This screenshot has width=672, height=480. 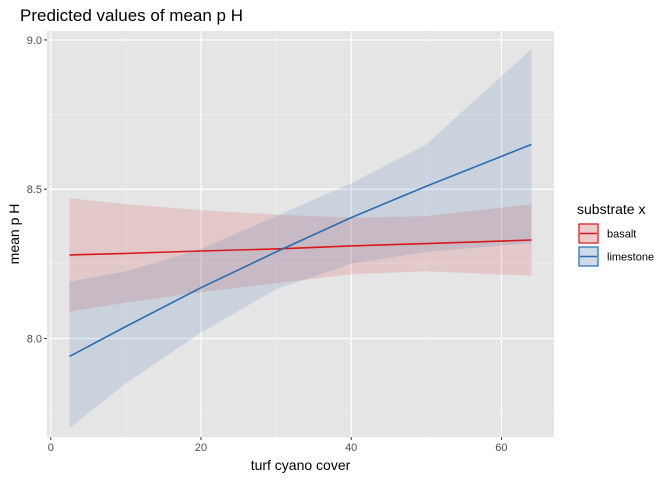 I want to click on legend-label-limestone: limestone, so click(x=630, y=258).